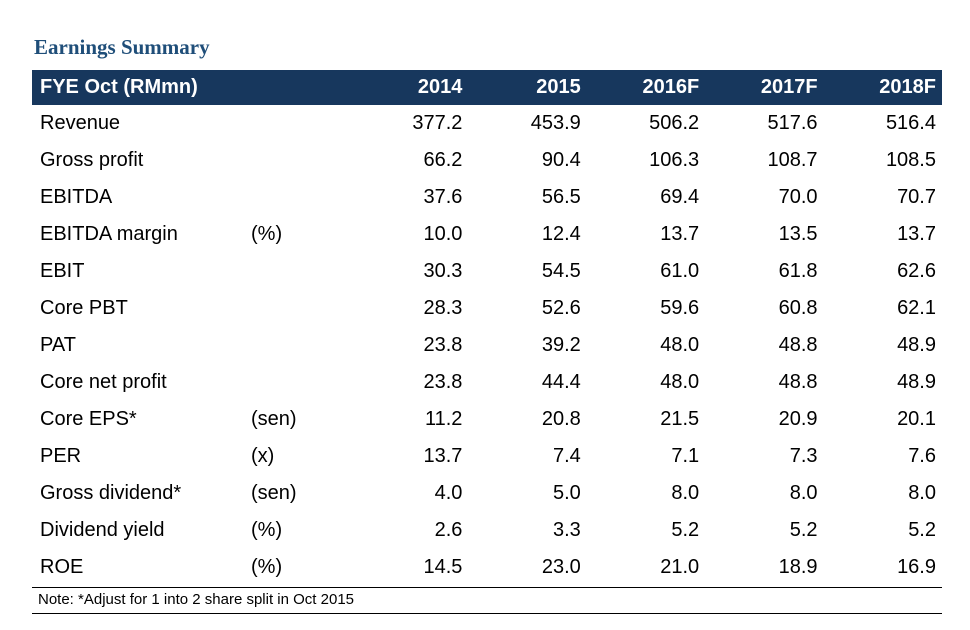 The image size is (970, 630). Describe the element at coordinates (102, 530) in the screenshot. I see `row-label: Dividend yield` at that location.